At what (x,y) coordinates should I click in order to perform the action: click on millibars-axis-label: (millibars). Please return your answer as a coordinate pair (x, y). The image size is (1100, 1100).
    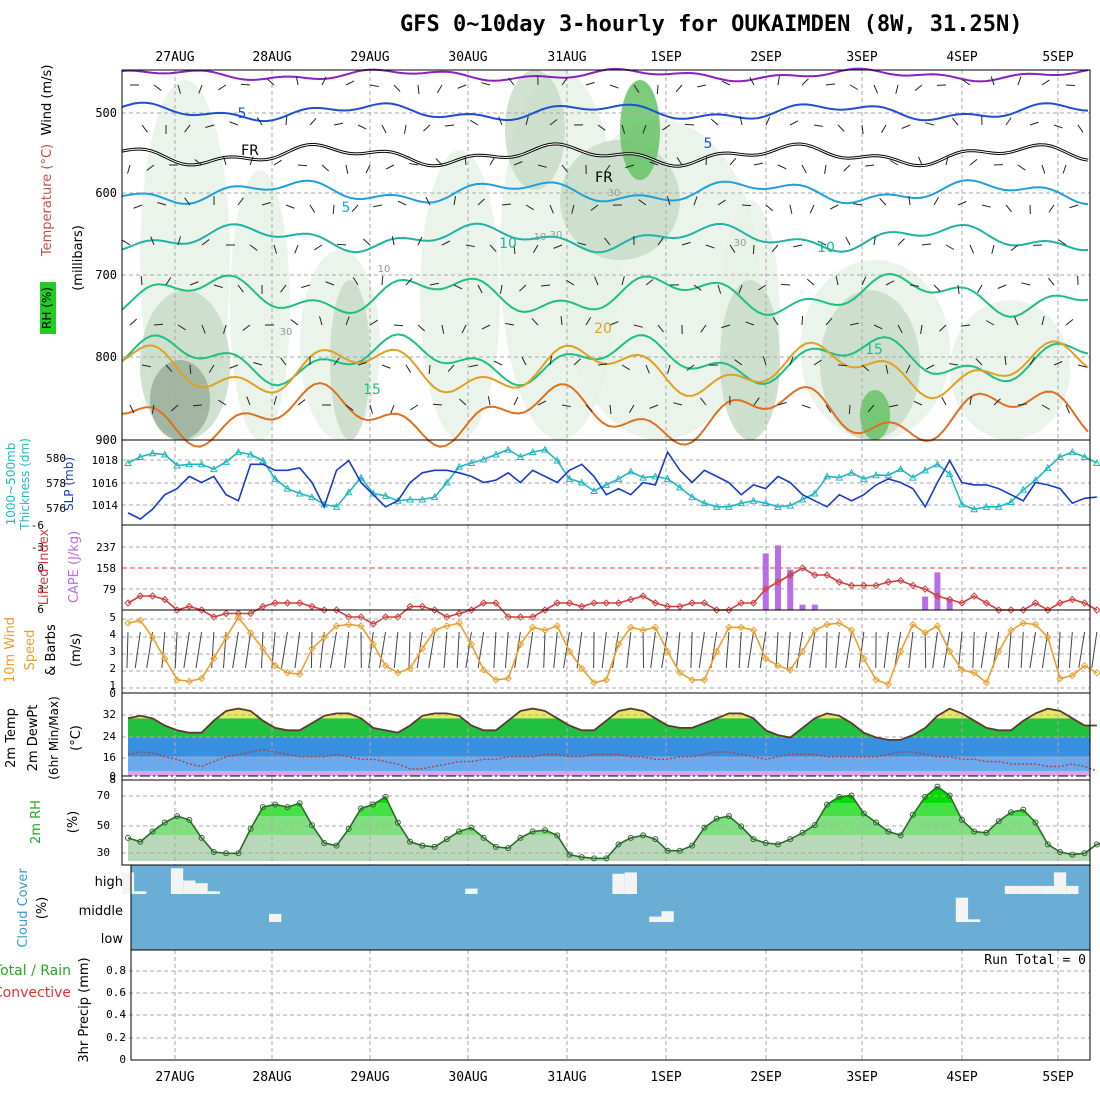
    Looking at the image, I should click on (78, 258).